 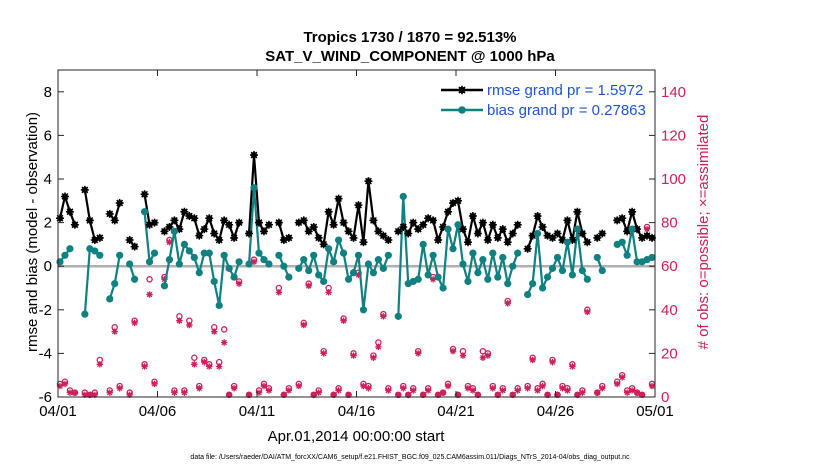 What do you see at coordinates (158, 411) in the screenshot?
I see `x-tick-label-1: 04/06` at bounding box center [158, 411].